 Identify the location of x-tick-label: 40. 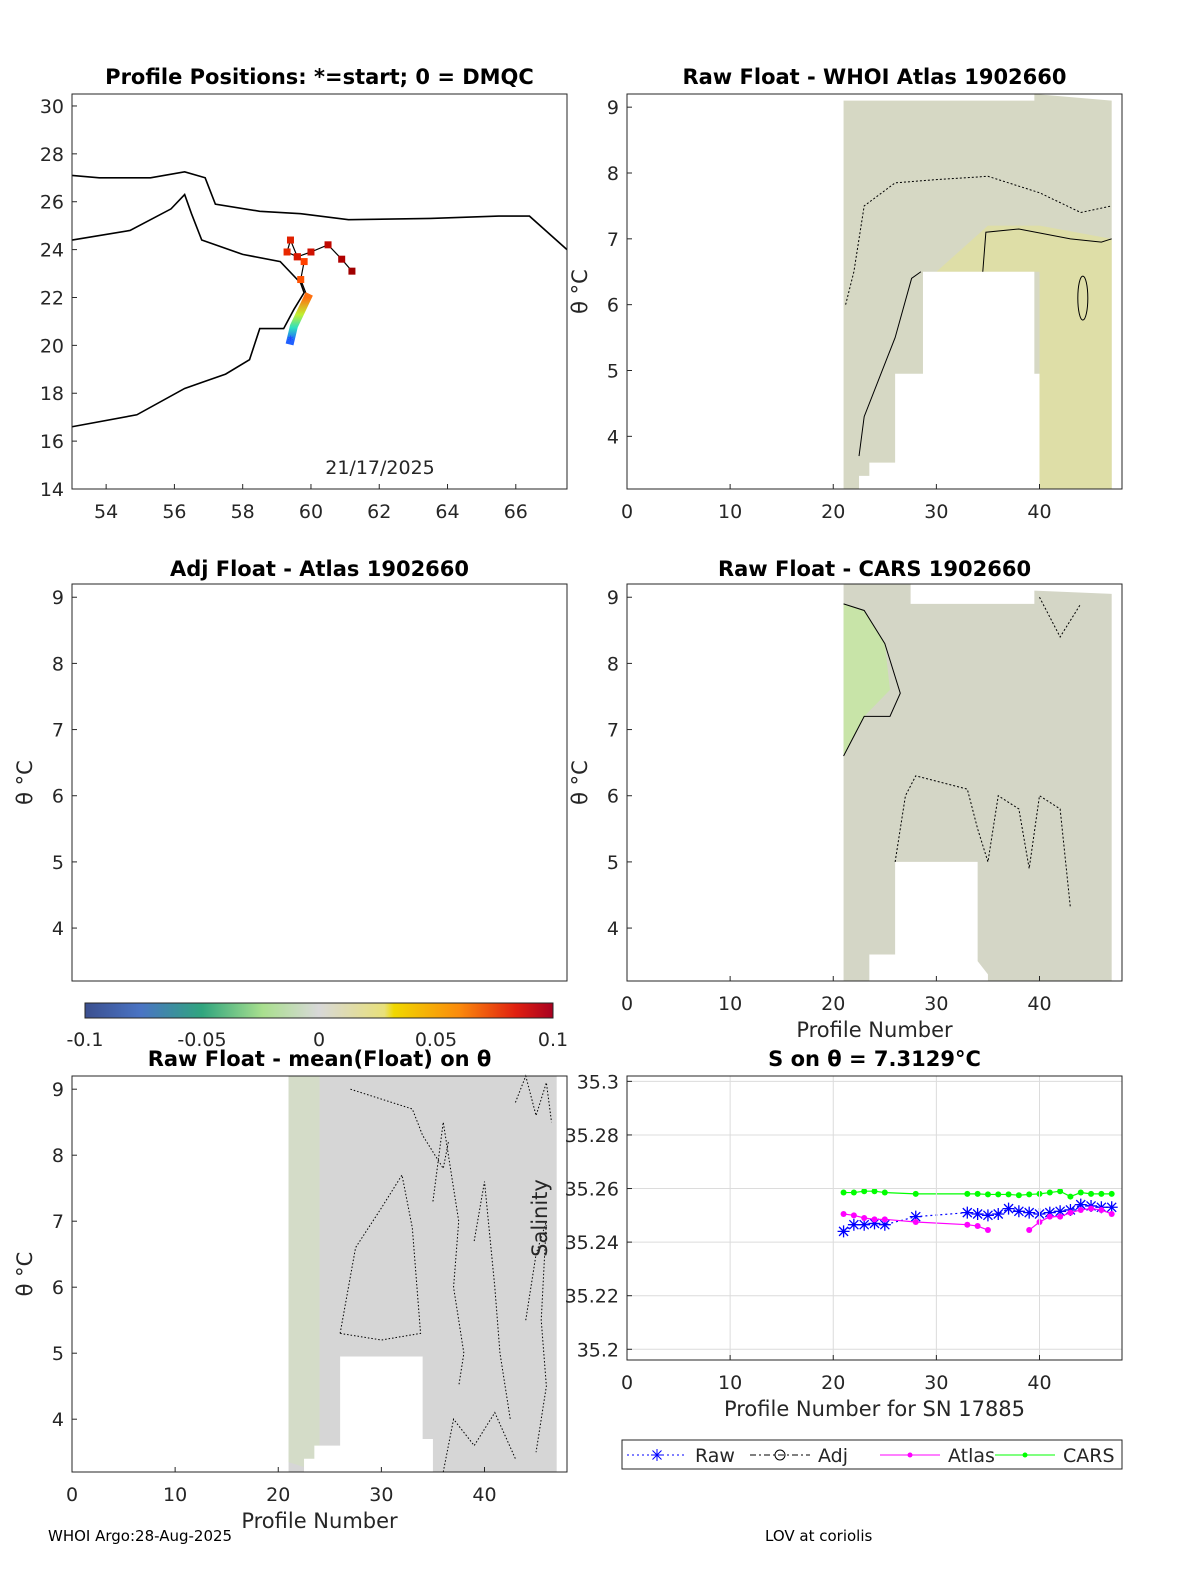
(1039, 1383).